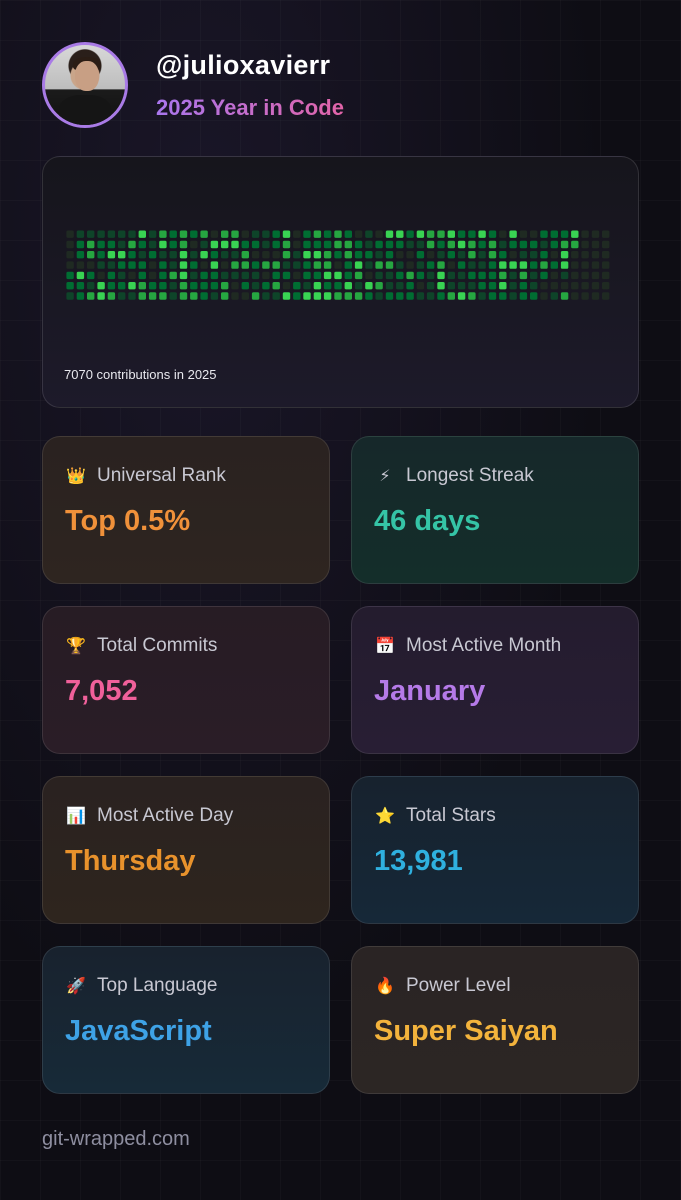  What do you see at coordinates (193, 85) in the screenshot?
I see `profile-header: @julioxavierr 2025 Year in Code` at bounding box center [193, 85].